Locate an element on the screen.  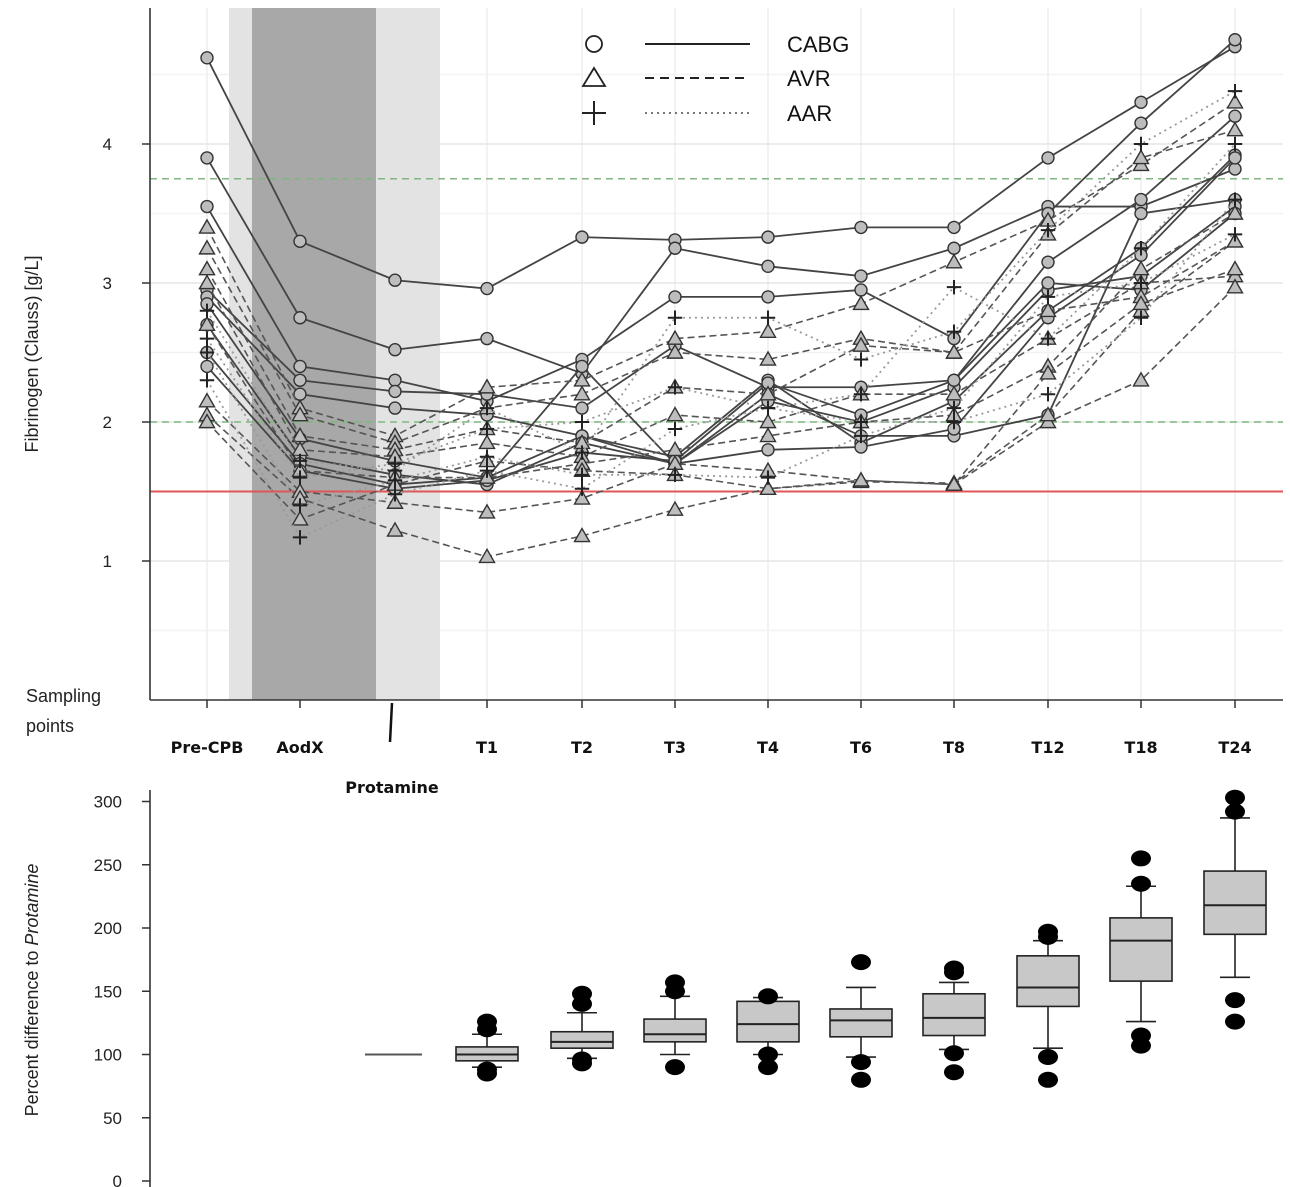
boxplot-t1 is located at coordinates (487, 1047).